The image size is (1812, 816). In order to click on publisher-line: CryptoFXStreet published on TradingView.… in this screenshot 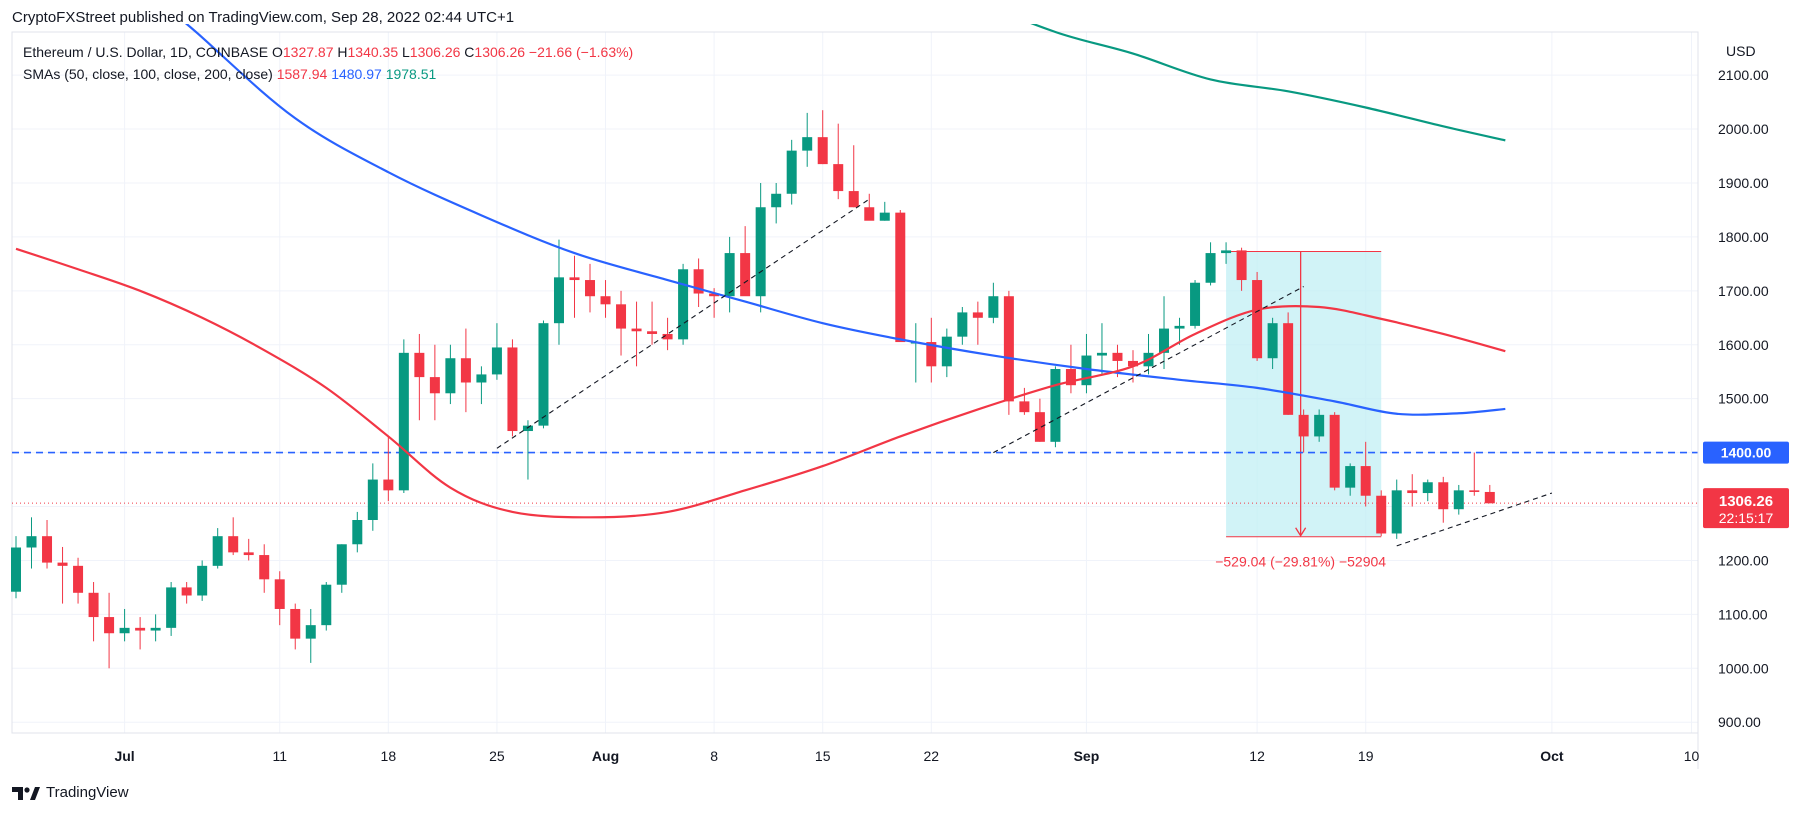, I will do `click(263, 17)`.